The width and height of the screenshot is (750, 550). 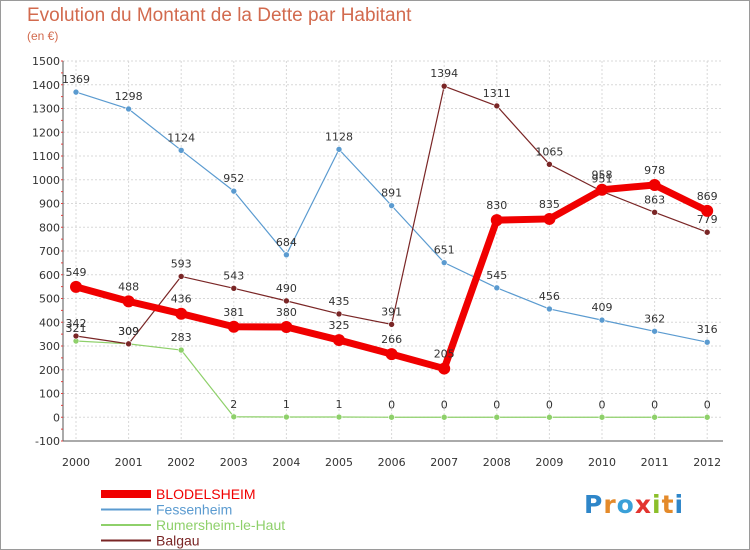 I want to click on data-label: 951, so click(x=602, y=178).